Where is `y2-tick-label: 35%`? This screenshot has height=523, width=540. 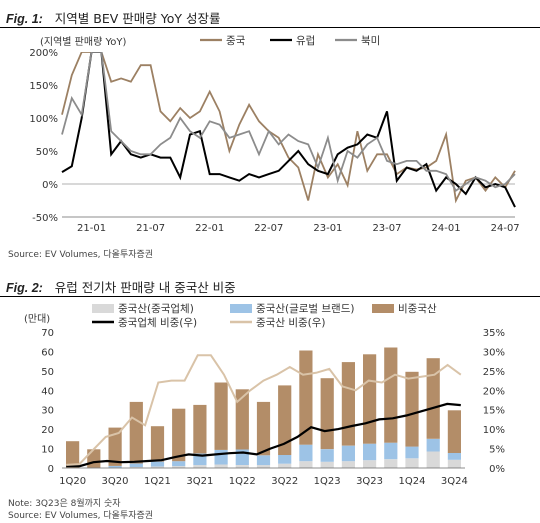
y2-tick-label: 35% is located at coordinates (494, 333).